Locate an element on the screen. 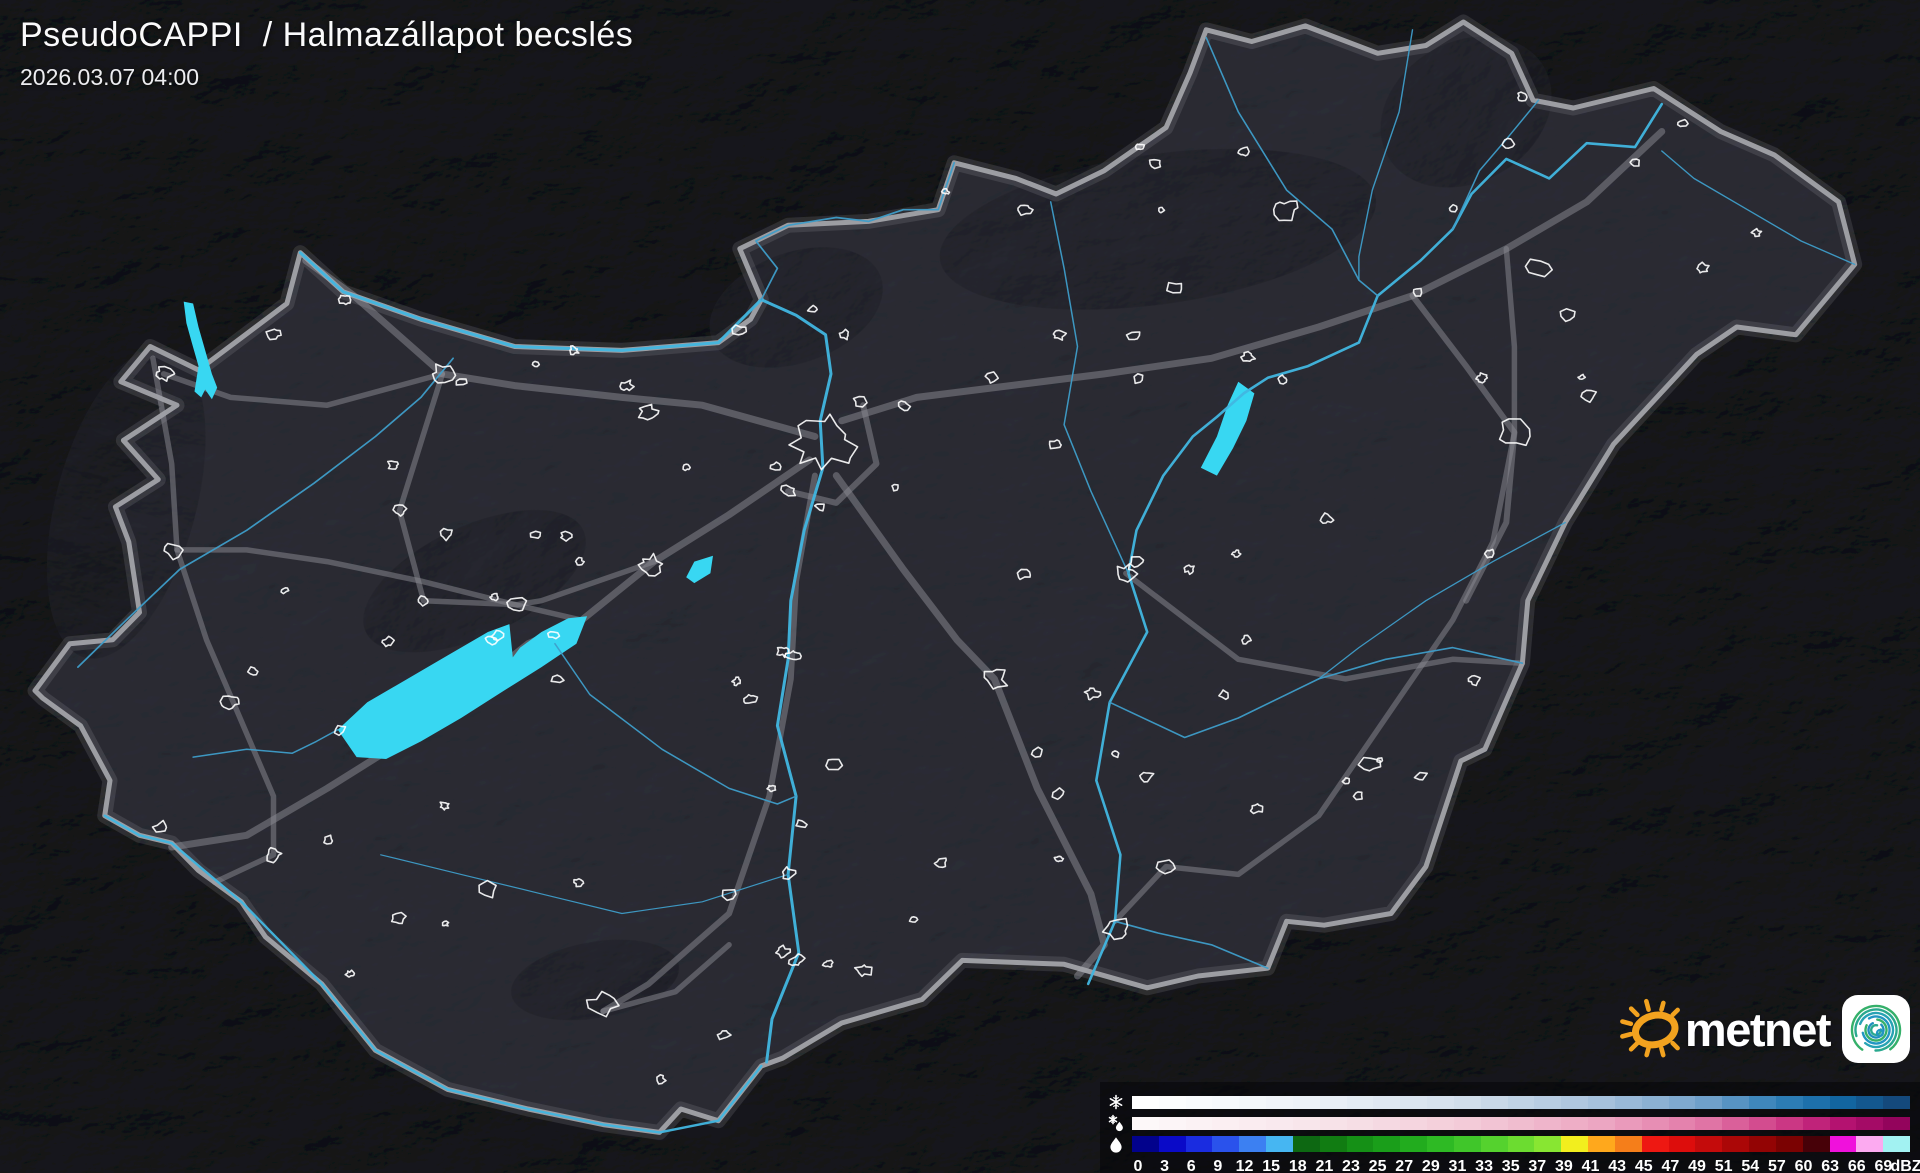 This screenshot has width=1920, height=1173. legend-colorbar-snow is located at coordinates (1521, 1102).